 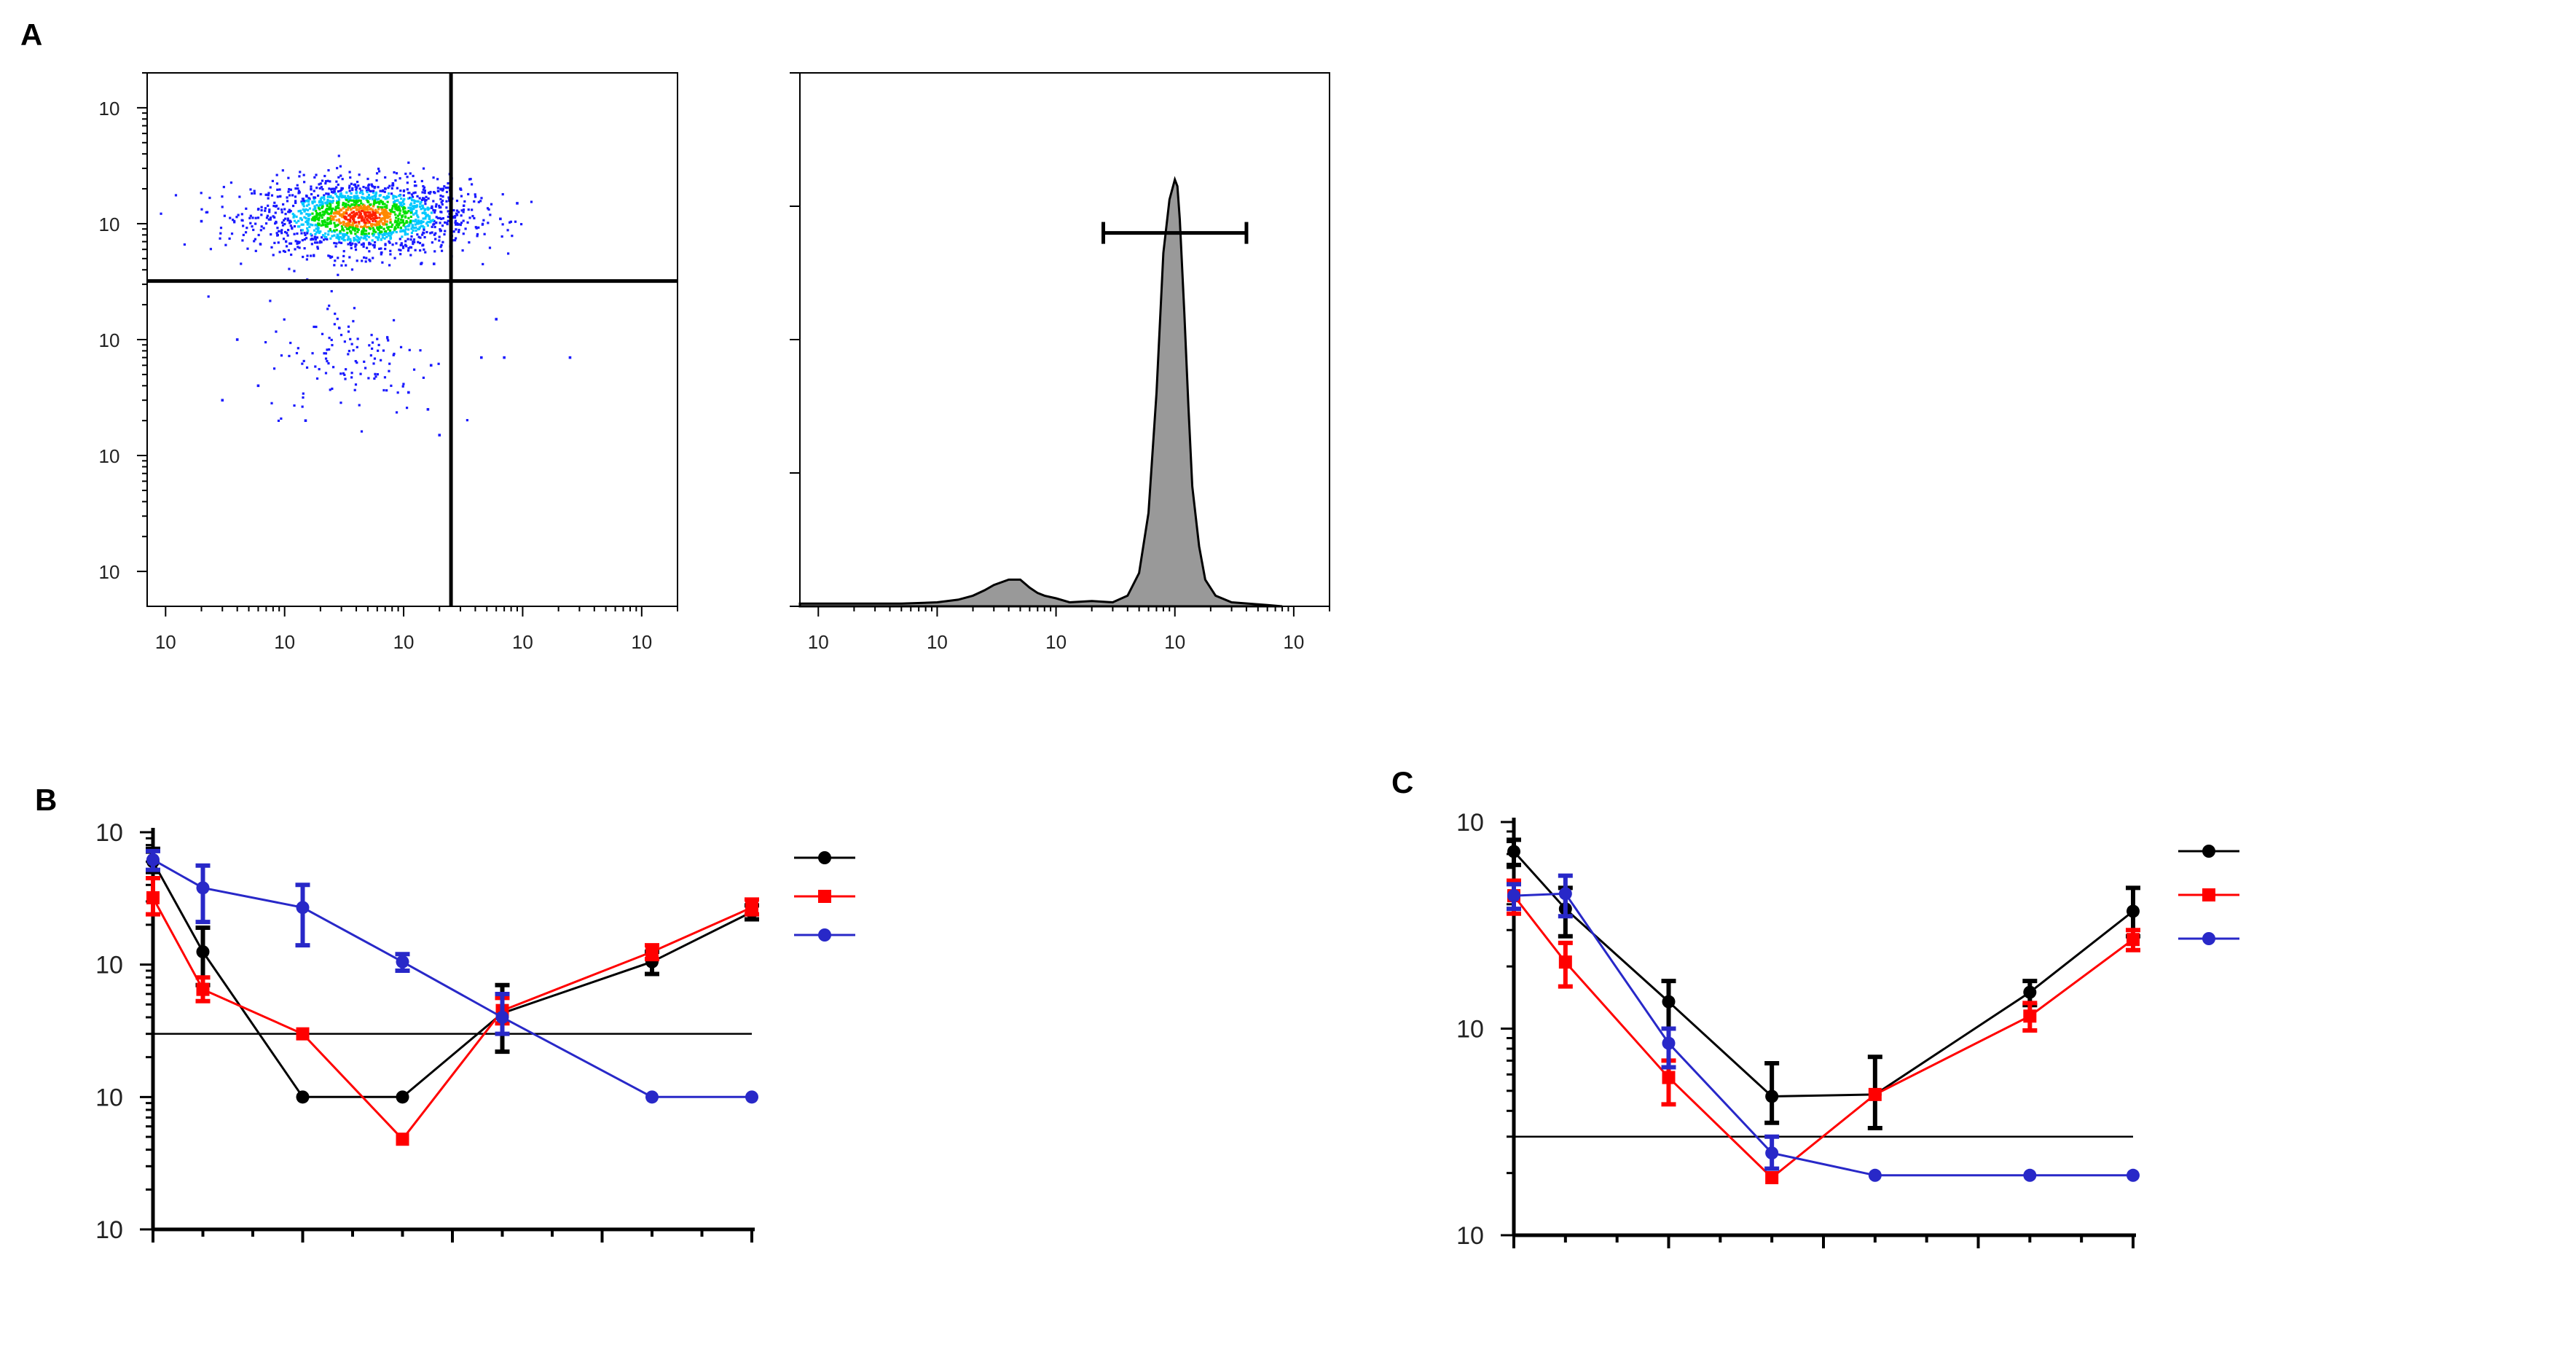 What do you see at coordinates (109, 340) in the screenshot?
I see `y-tick-label: 10` at bounding box center [109, 340].